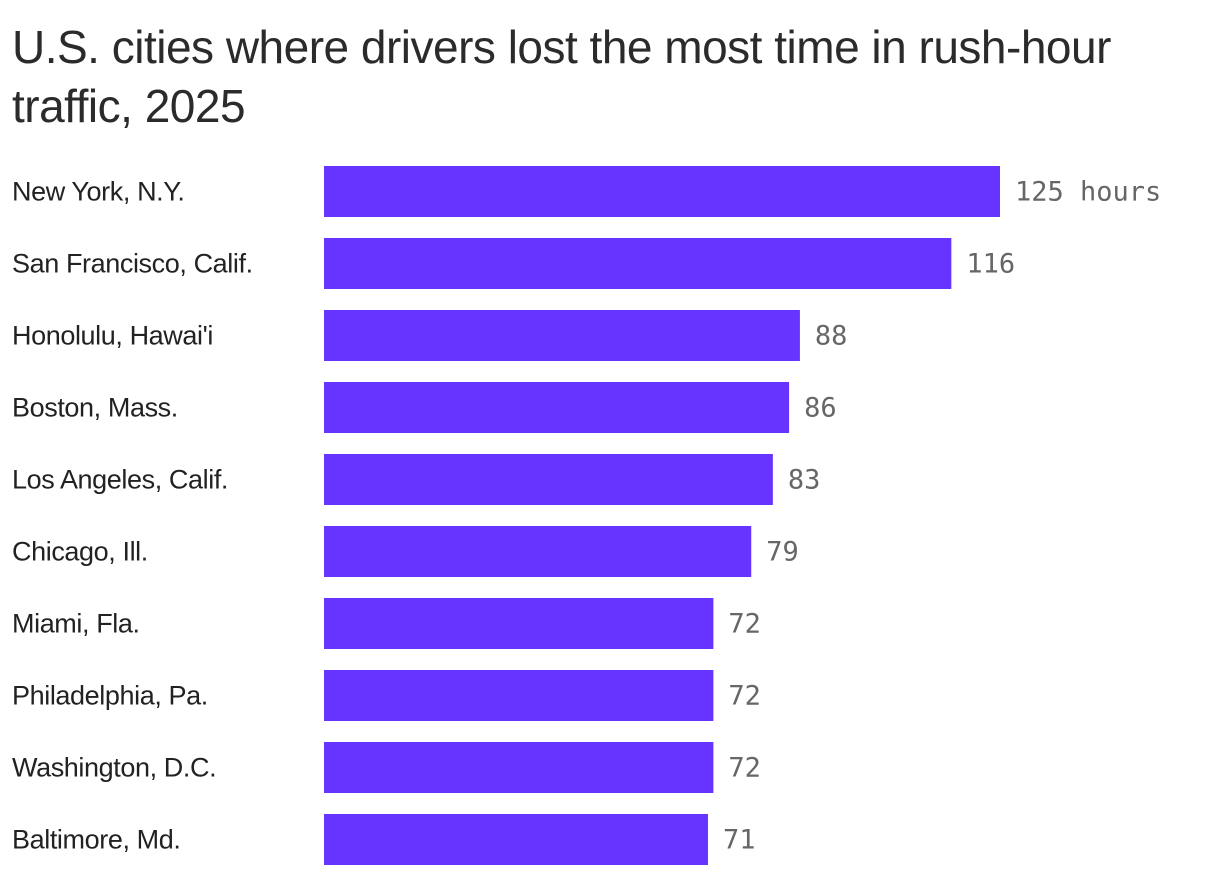  Describe the element at coordinates (990, 264) in the screenshot. I see `value-label: 116` at that location.